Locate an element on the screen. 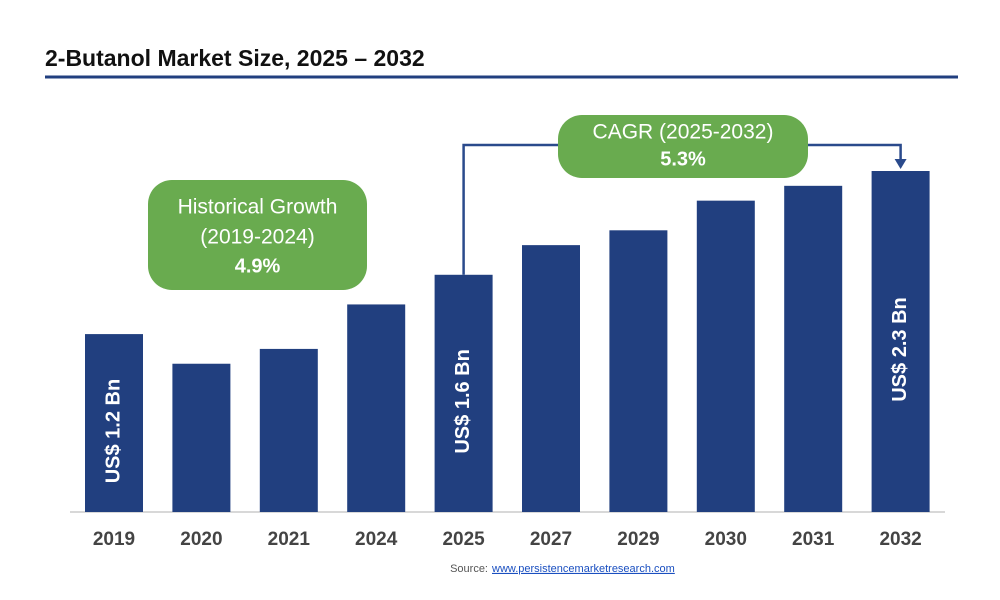 The image size is (1000, 600). x-tick-label: 2025 is located at coordinates (463, 539).